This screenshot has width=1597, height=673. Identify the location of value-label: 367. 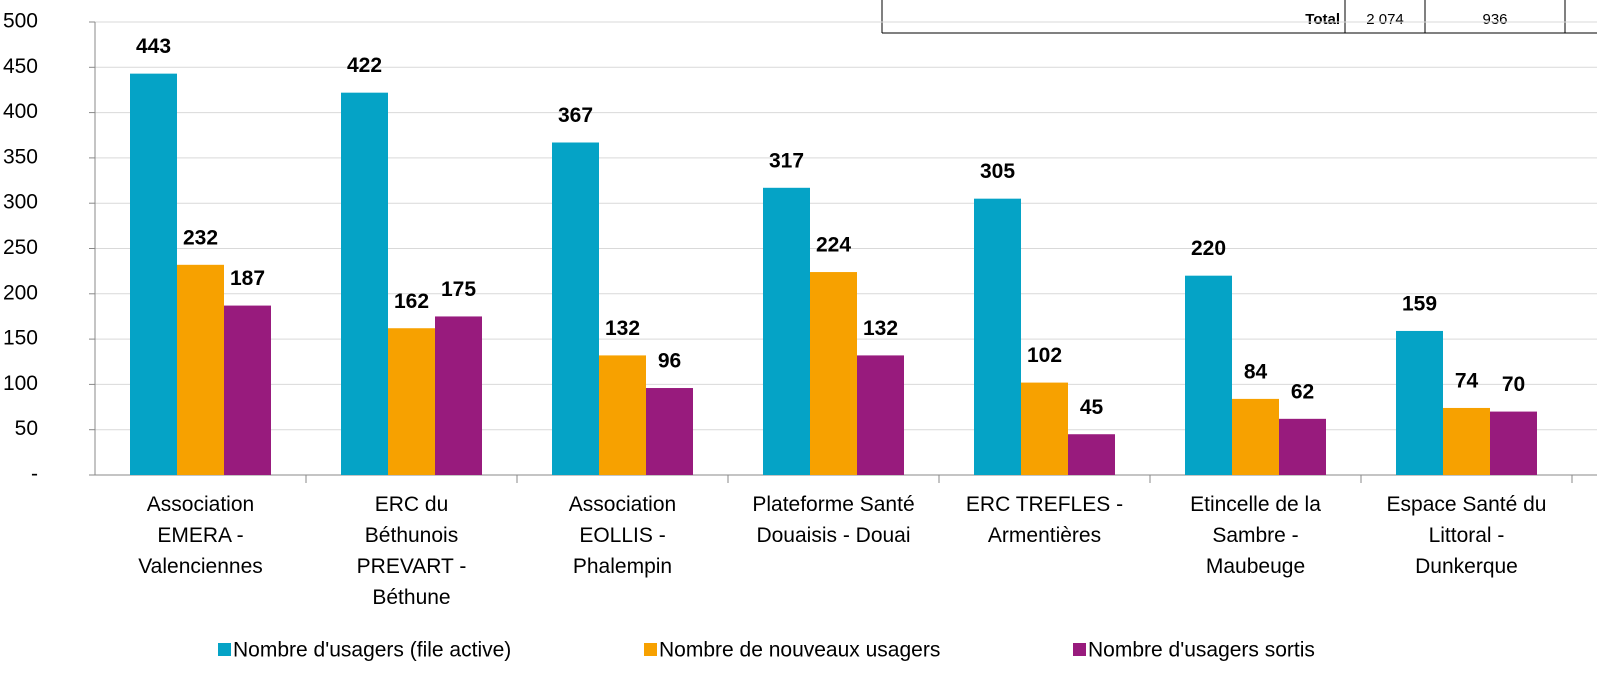
(575, 115).